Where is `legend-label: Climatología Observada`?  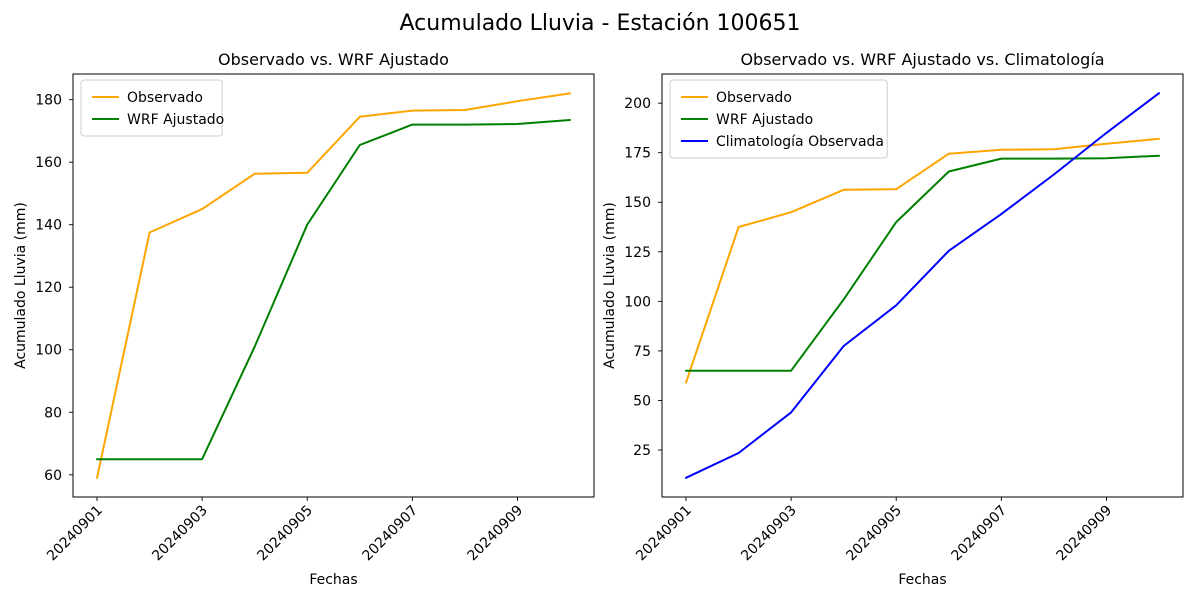
legend-label: Climatología Observada is located at coordinates (800, 142).